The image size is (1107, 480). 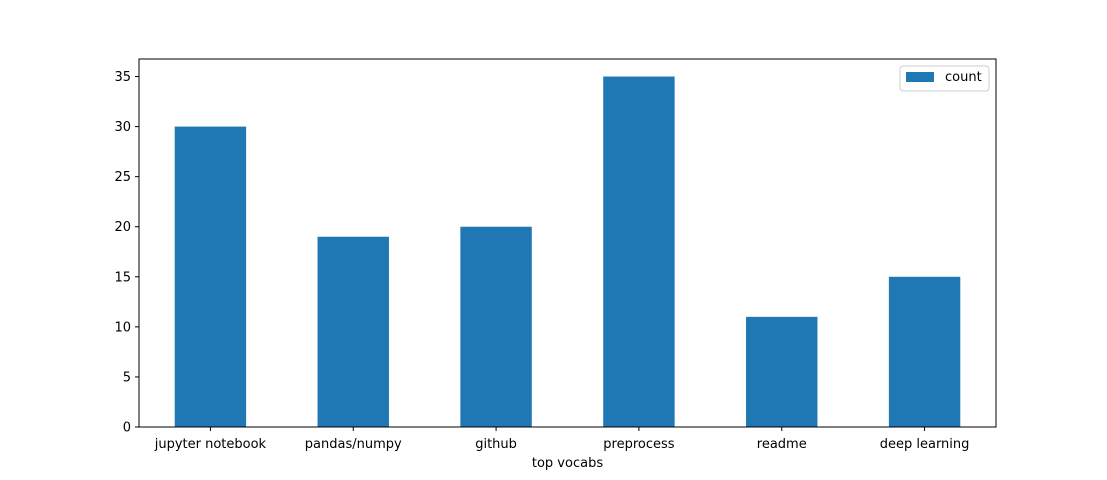 What do you see at coordinates (963, 77) in the screenshot?
I see `legend-label: count` at bounding box center [963, 77].